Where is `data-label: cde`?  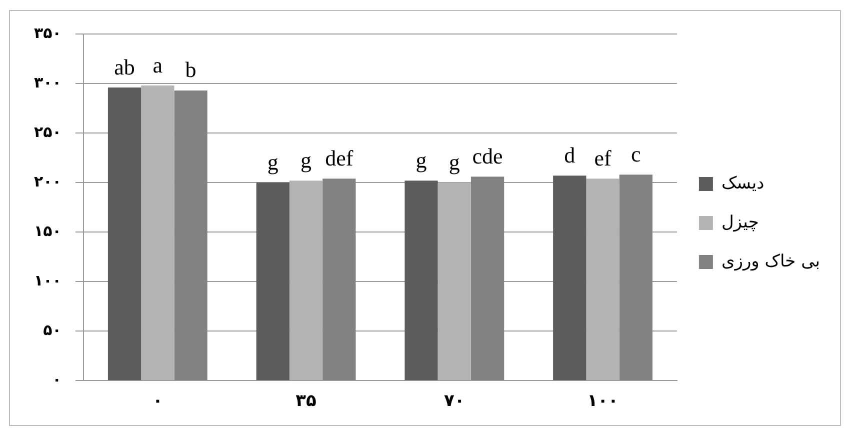
data-label: cde is located at coordinates (487, 155).